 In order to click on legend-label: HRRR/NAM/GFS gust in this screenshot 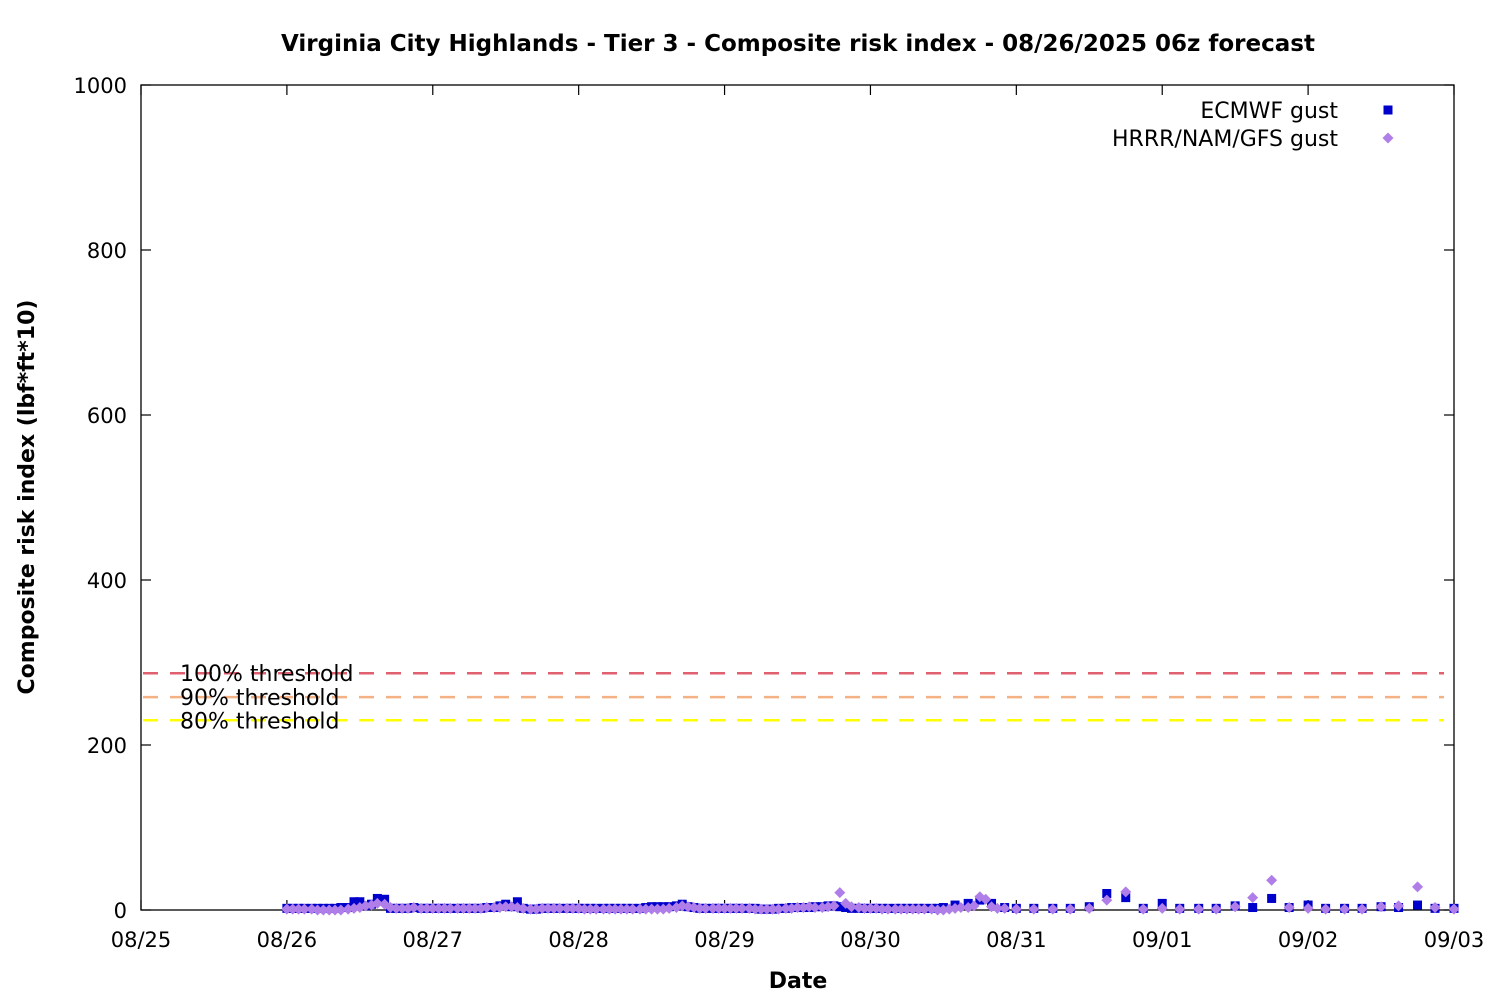, I will do `click(1225, 139)`.